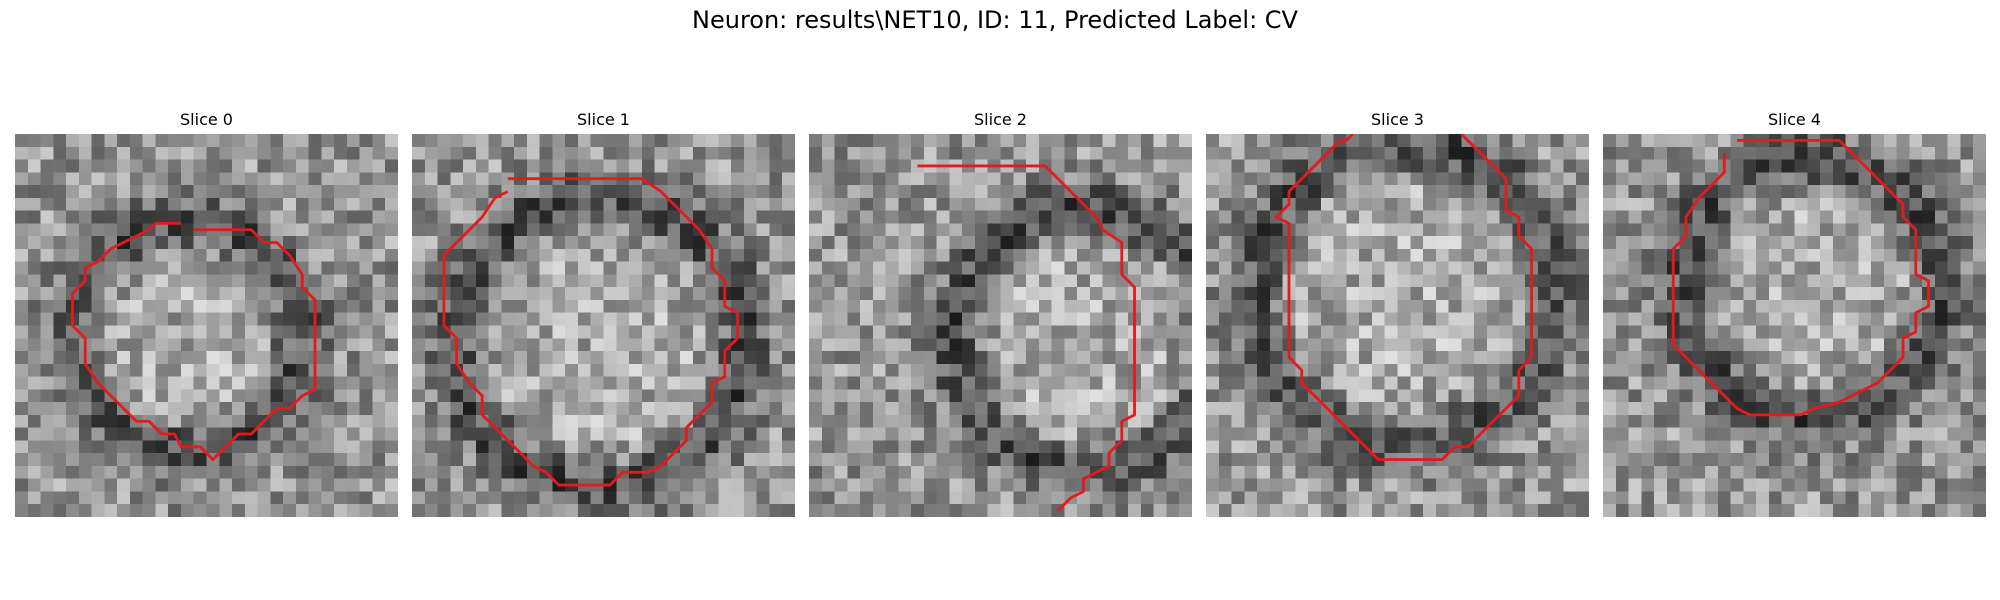 This screenshot has width=2000, height=600. I want to click on slice-title-3: Slice 3, so click(1397, 119).